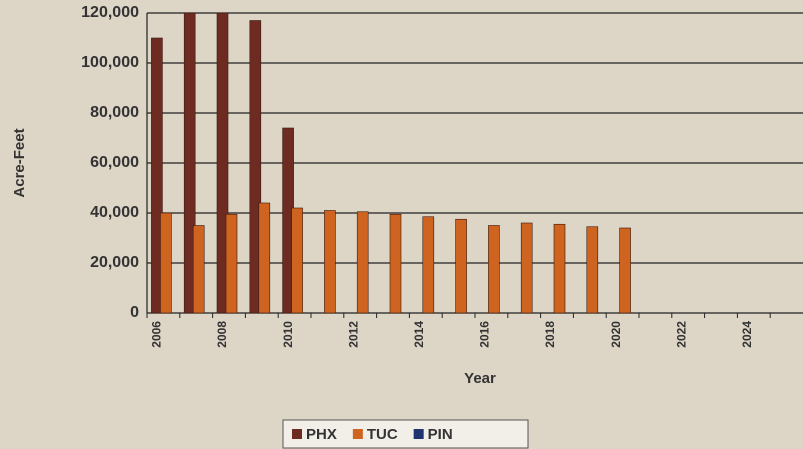 The image size is (803, 449). Describe the element at coordinates (419, 334) in the screenshot. I see `x-tick-label: 2014` at that location.